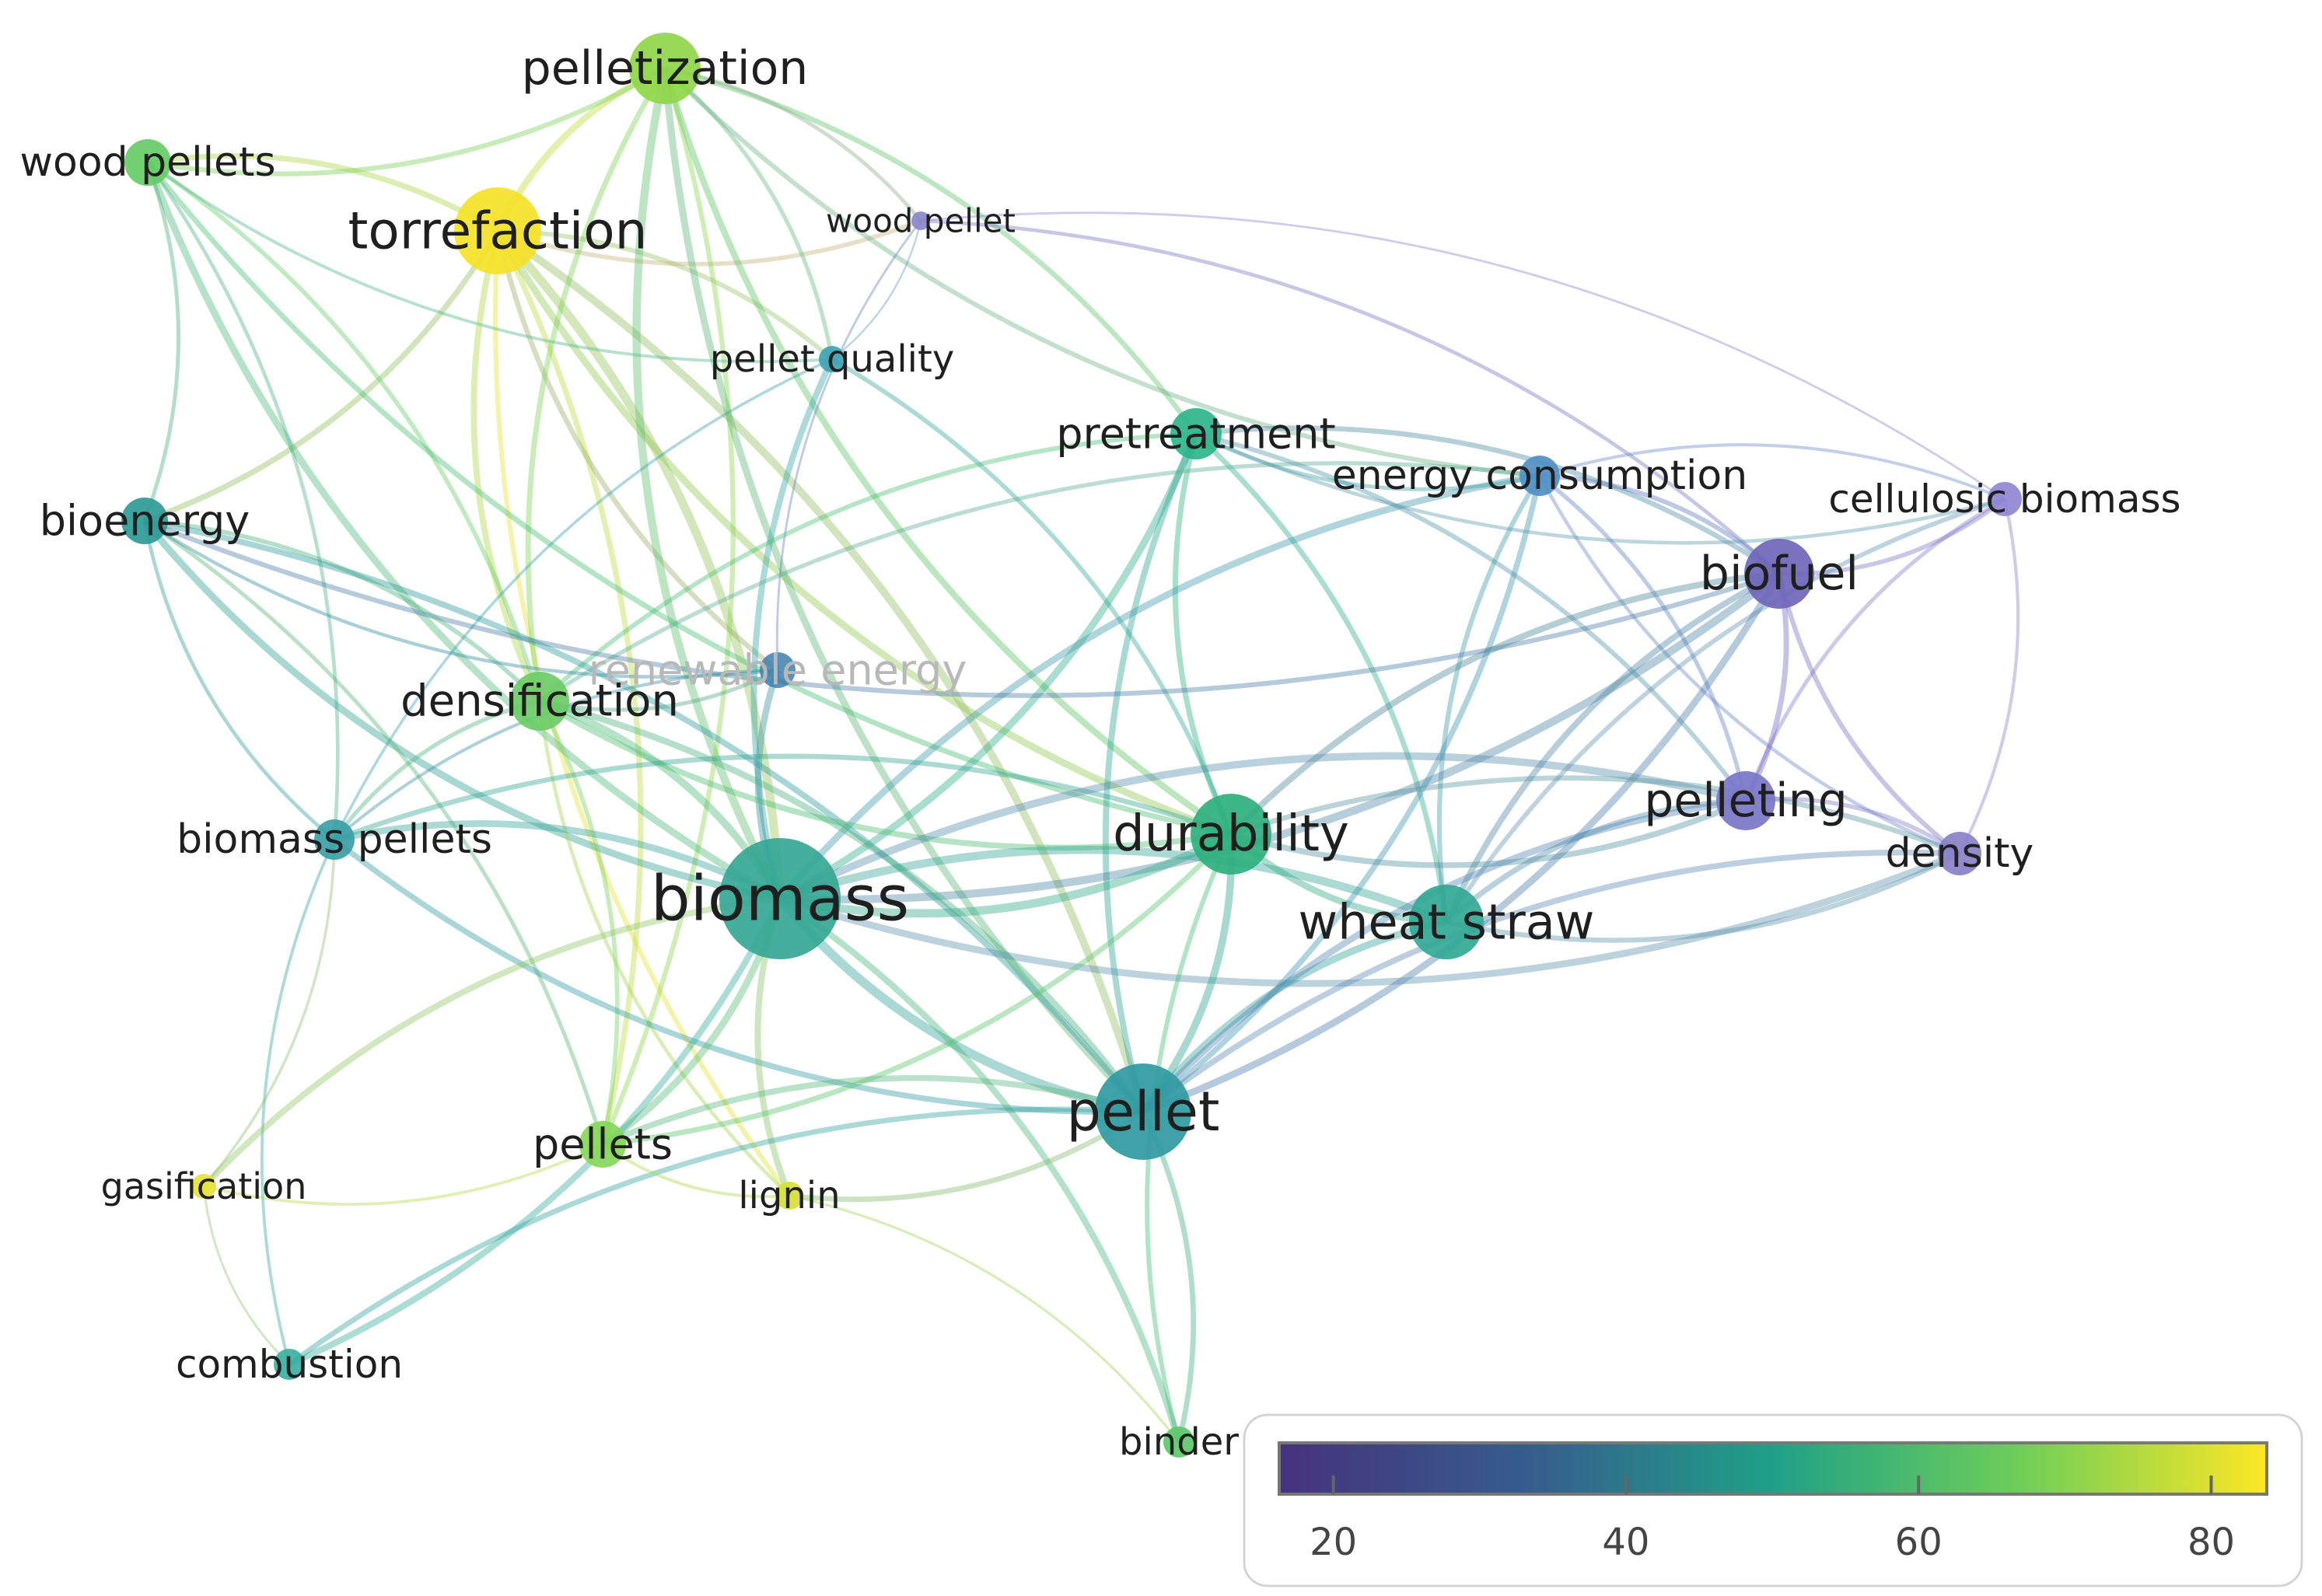  I want to click on edge-biomass-pellets-combustion, so click(298, 1102).